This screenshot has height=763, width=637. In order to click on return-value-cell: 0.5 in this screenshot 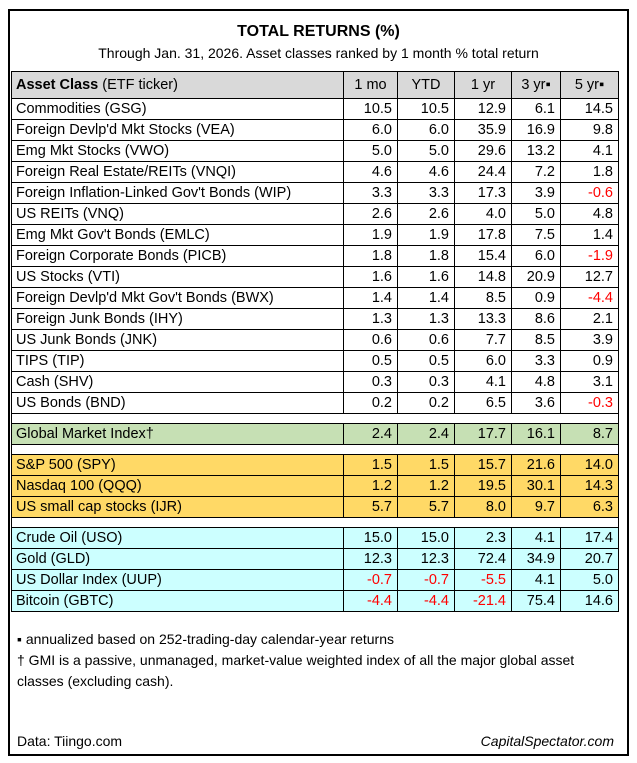, I will do `click(426, 361)`.